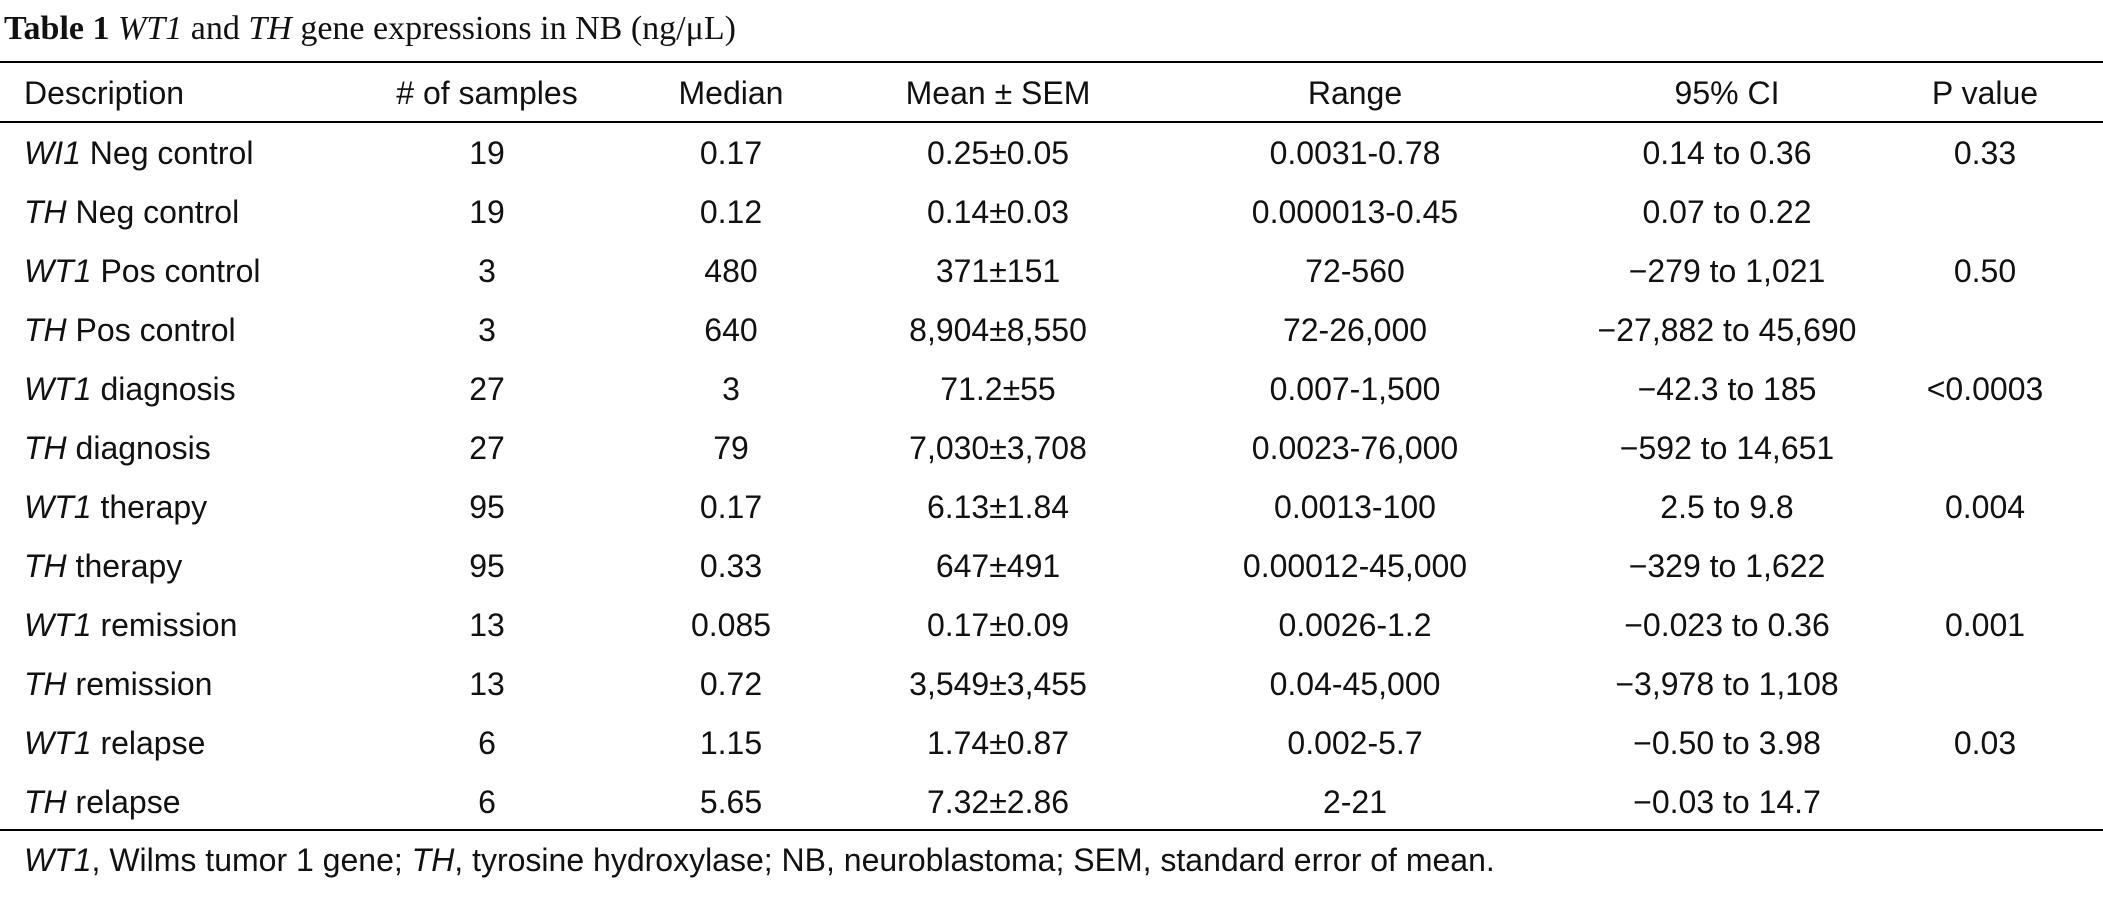 The height and width of the screenshot is (910, 2103). I want to click on cell-p-value: 0.03, so click(1985, 743).